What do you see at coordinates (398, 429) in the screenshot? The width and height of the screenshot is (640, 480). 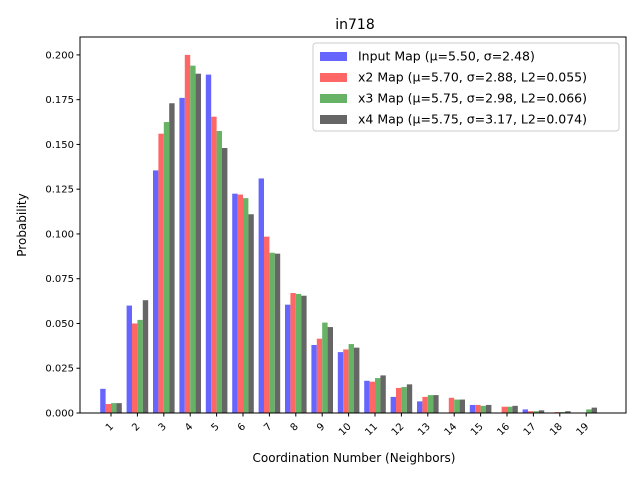 I see `x-tick-label: 12` at bounding box center [398, 429].